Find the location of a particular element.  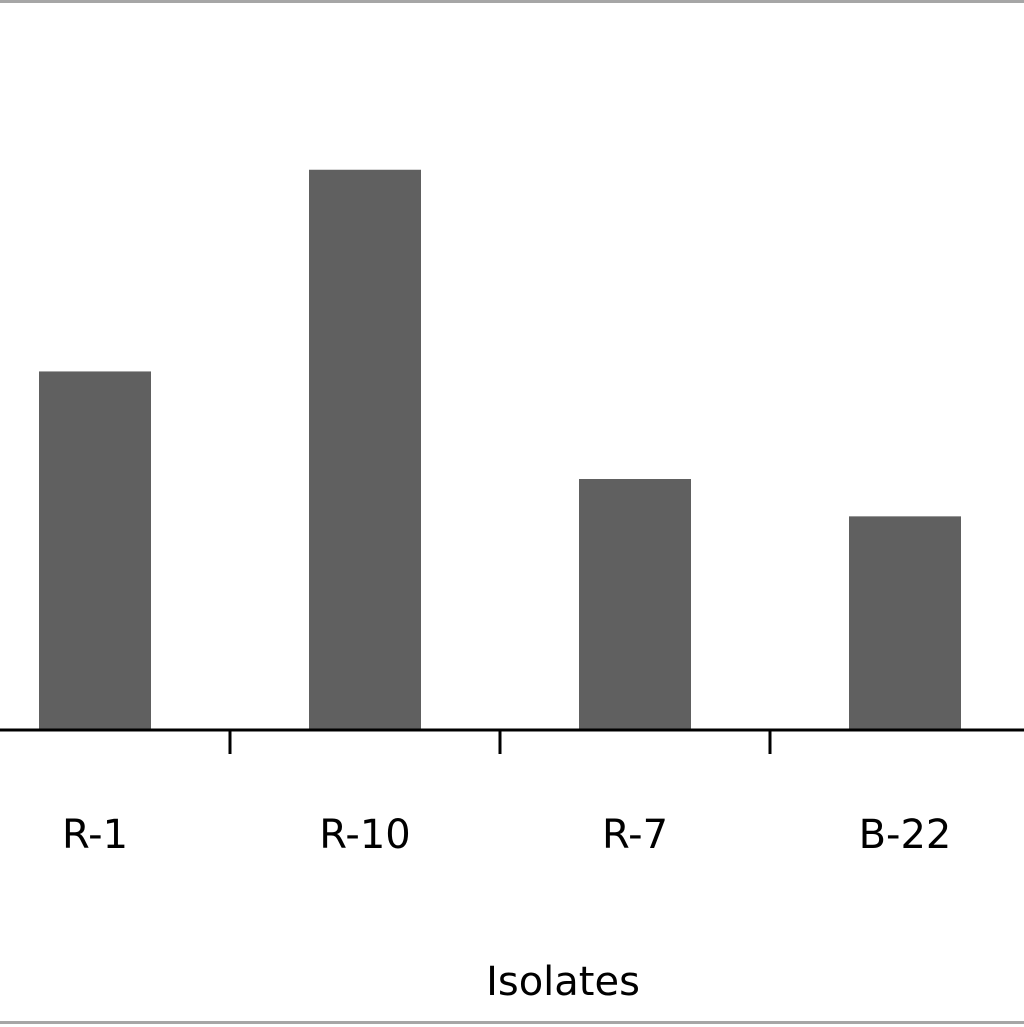

x-tick-label: R-7 is located at coordinates (635, 835).